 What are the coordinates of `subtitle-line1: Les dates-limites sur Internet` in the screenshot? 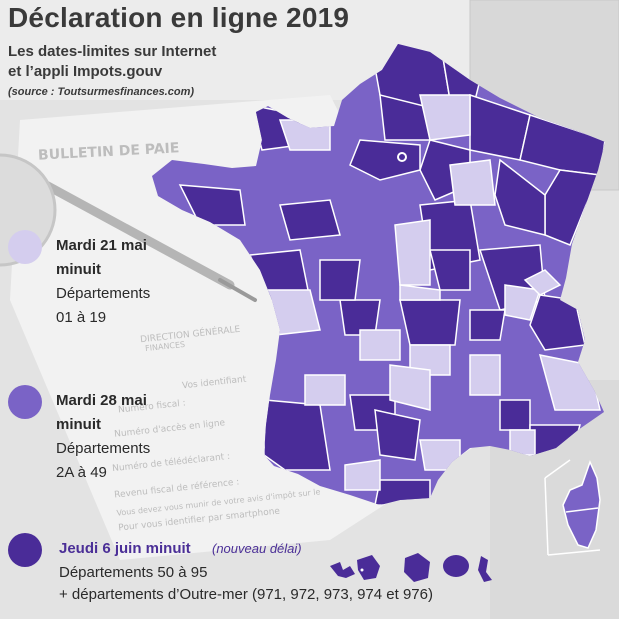 It's located at (112, 51).